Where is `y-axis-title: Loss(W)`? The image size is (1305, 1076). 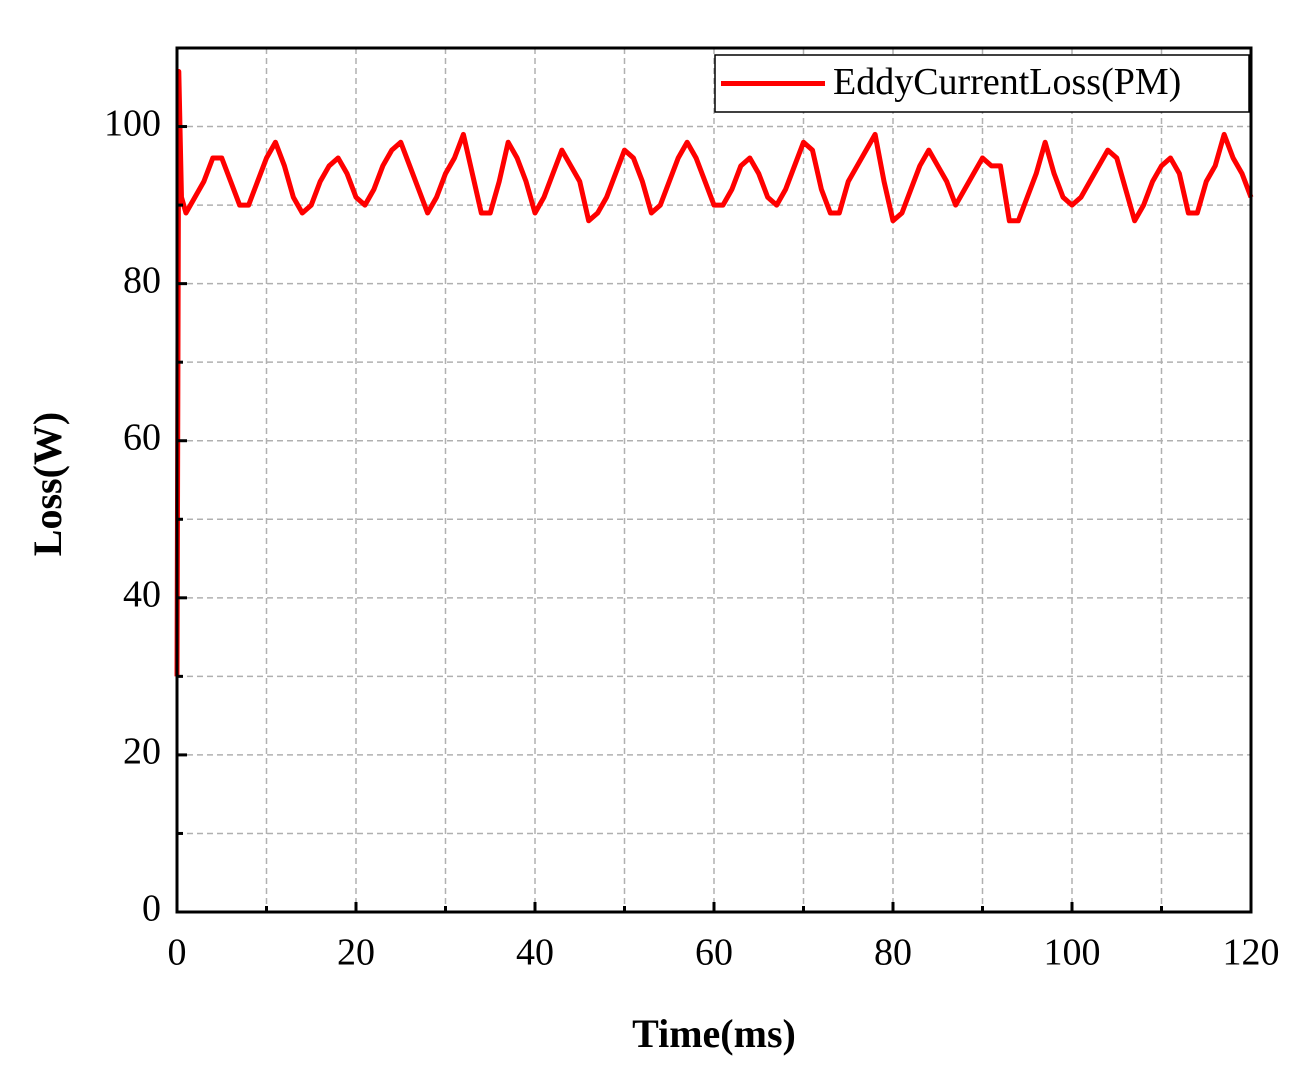
y-axis-title: Loss(W) is located at coordinates (47, 484).